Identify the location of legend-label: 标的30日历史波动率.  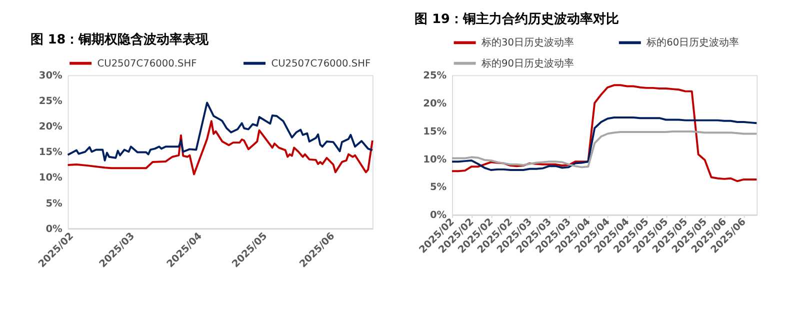
(527, 42).